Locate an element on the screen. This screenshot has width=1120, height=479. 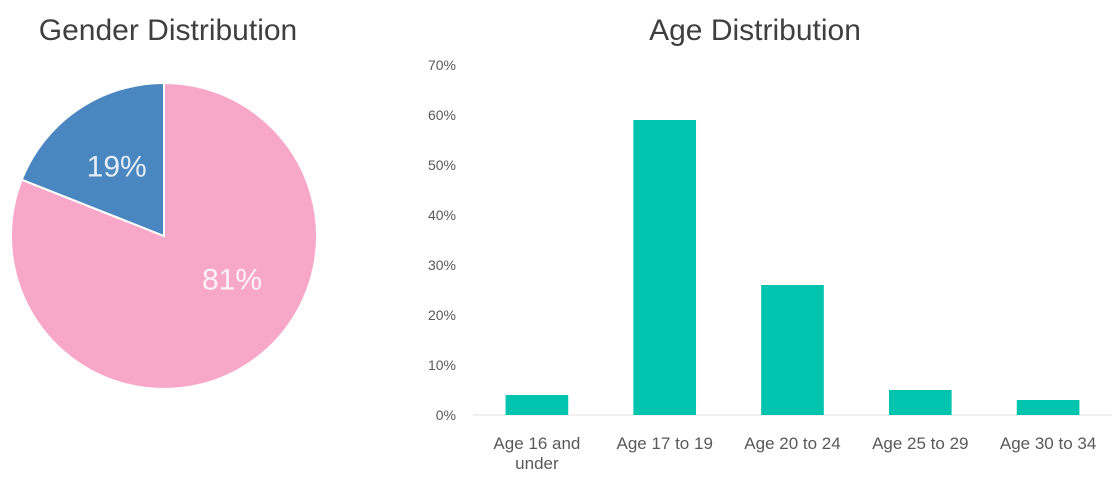
x-category-label: Age 20 to 24 is located at coordinates (792, 443).